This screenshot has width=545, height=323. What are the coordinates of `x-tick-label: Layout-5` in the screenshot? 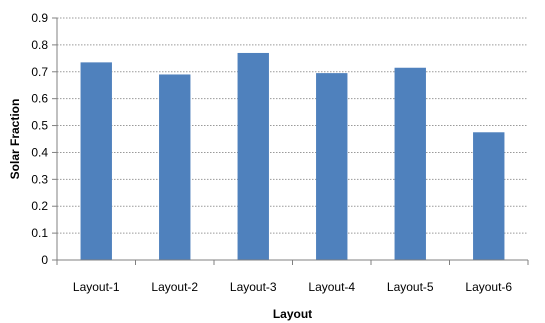 It's located at (410, 287).